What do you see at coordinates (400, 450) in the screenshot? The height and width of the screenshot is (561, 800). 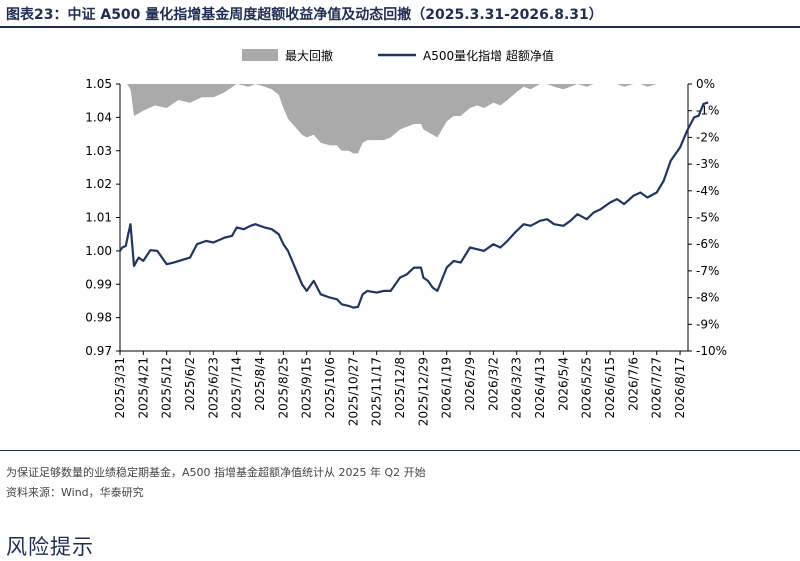 I see `footer-rule` at bounding box center [400, 450].